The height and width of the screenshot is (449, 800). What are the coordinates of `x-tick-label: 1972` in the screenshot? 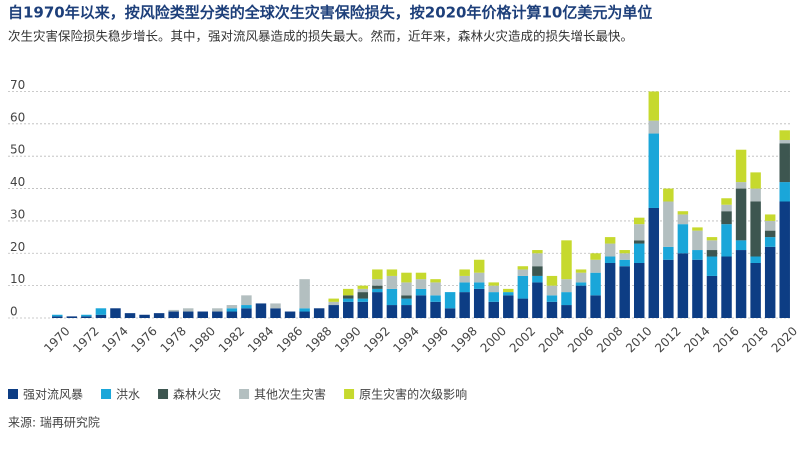 It's located at (85, 339).